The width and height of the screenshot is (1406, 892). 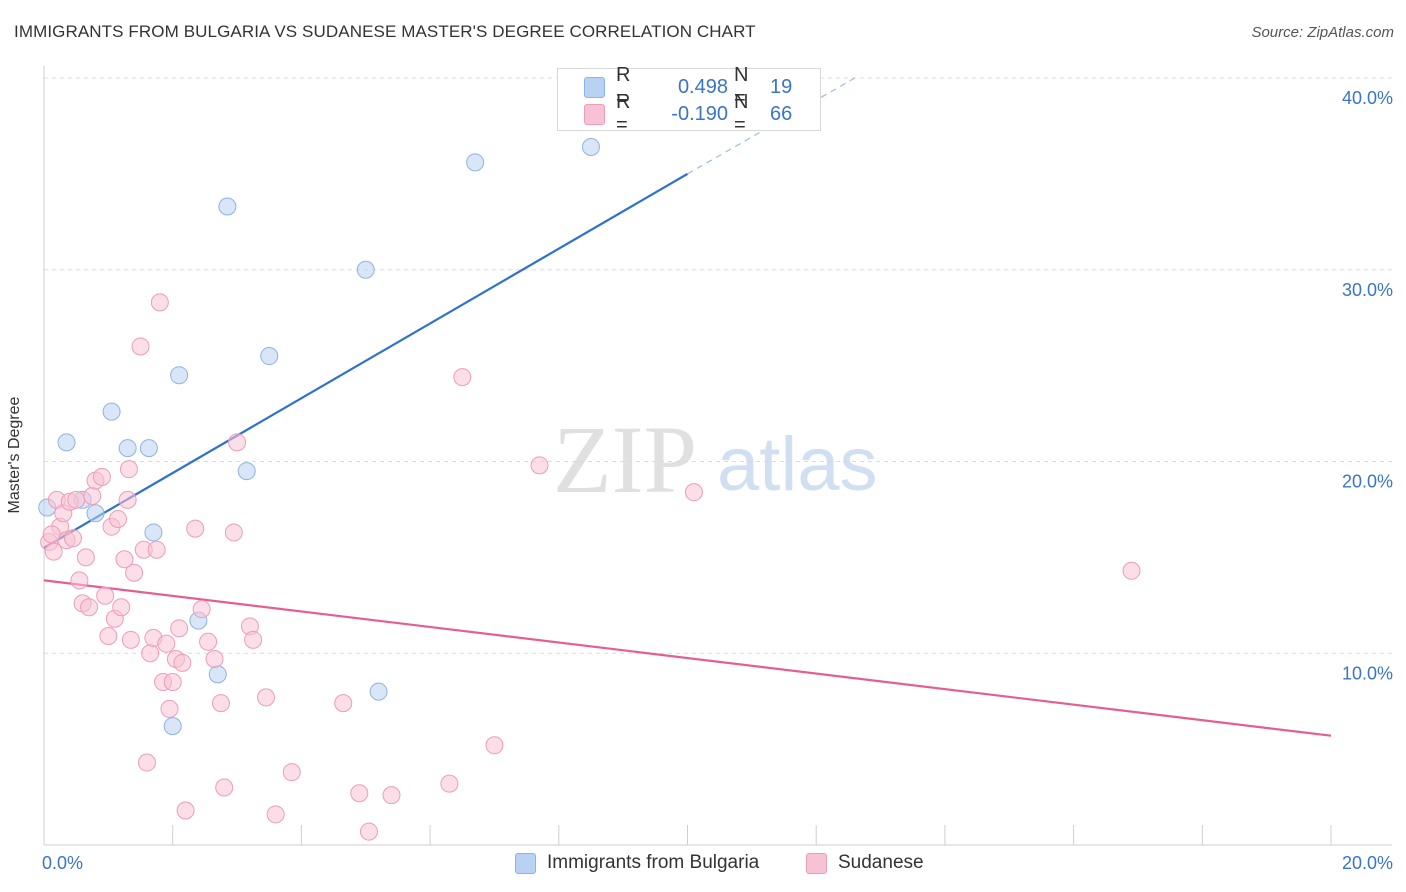 What do you see at coordinates (1322, 32) in the screenshot?
I see `source-label: Source: ZipAtlas.com` at bounding box center [1322, 32].